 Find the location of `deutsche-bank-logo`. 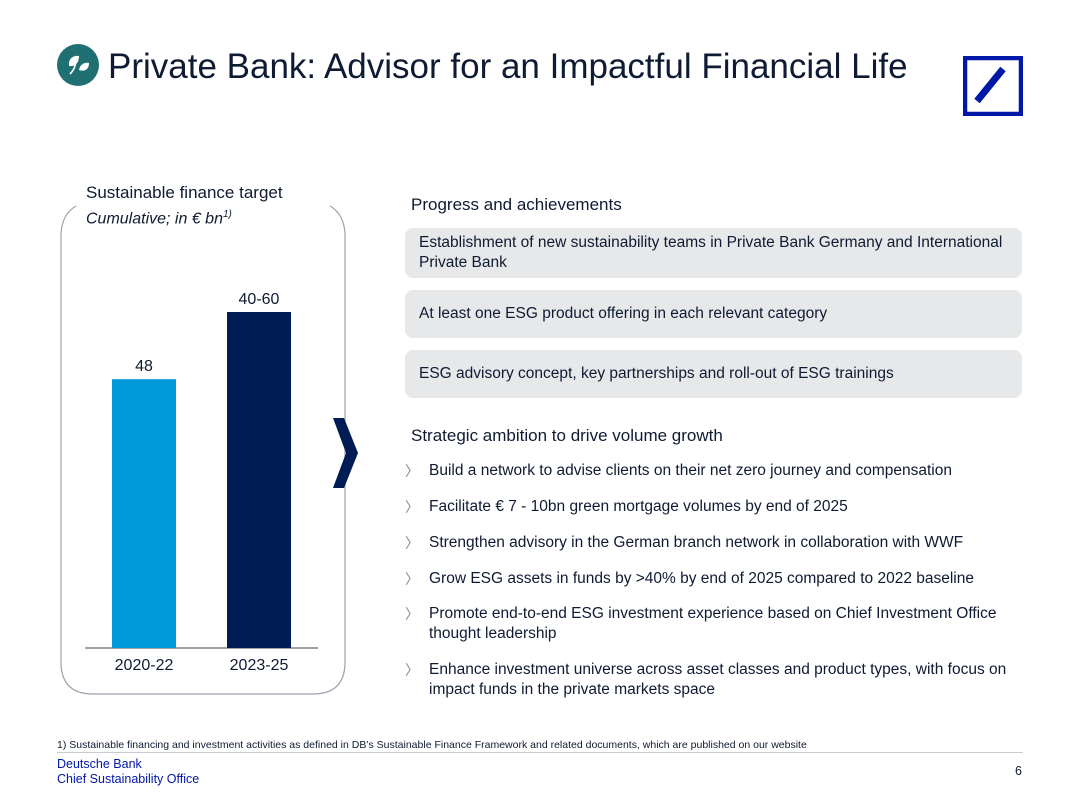

deutsche-bank-logo is located at coordinates (993, 86).